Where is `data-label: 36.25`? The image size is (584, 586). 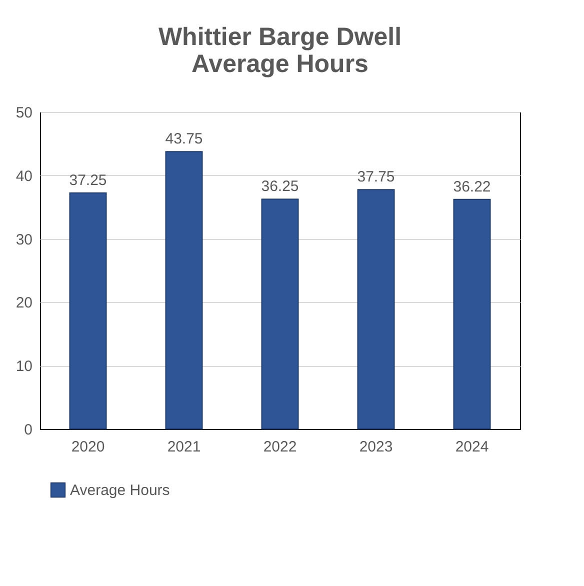
data-label: 36.25 is located at coordinates (280, 187).